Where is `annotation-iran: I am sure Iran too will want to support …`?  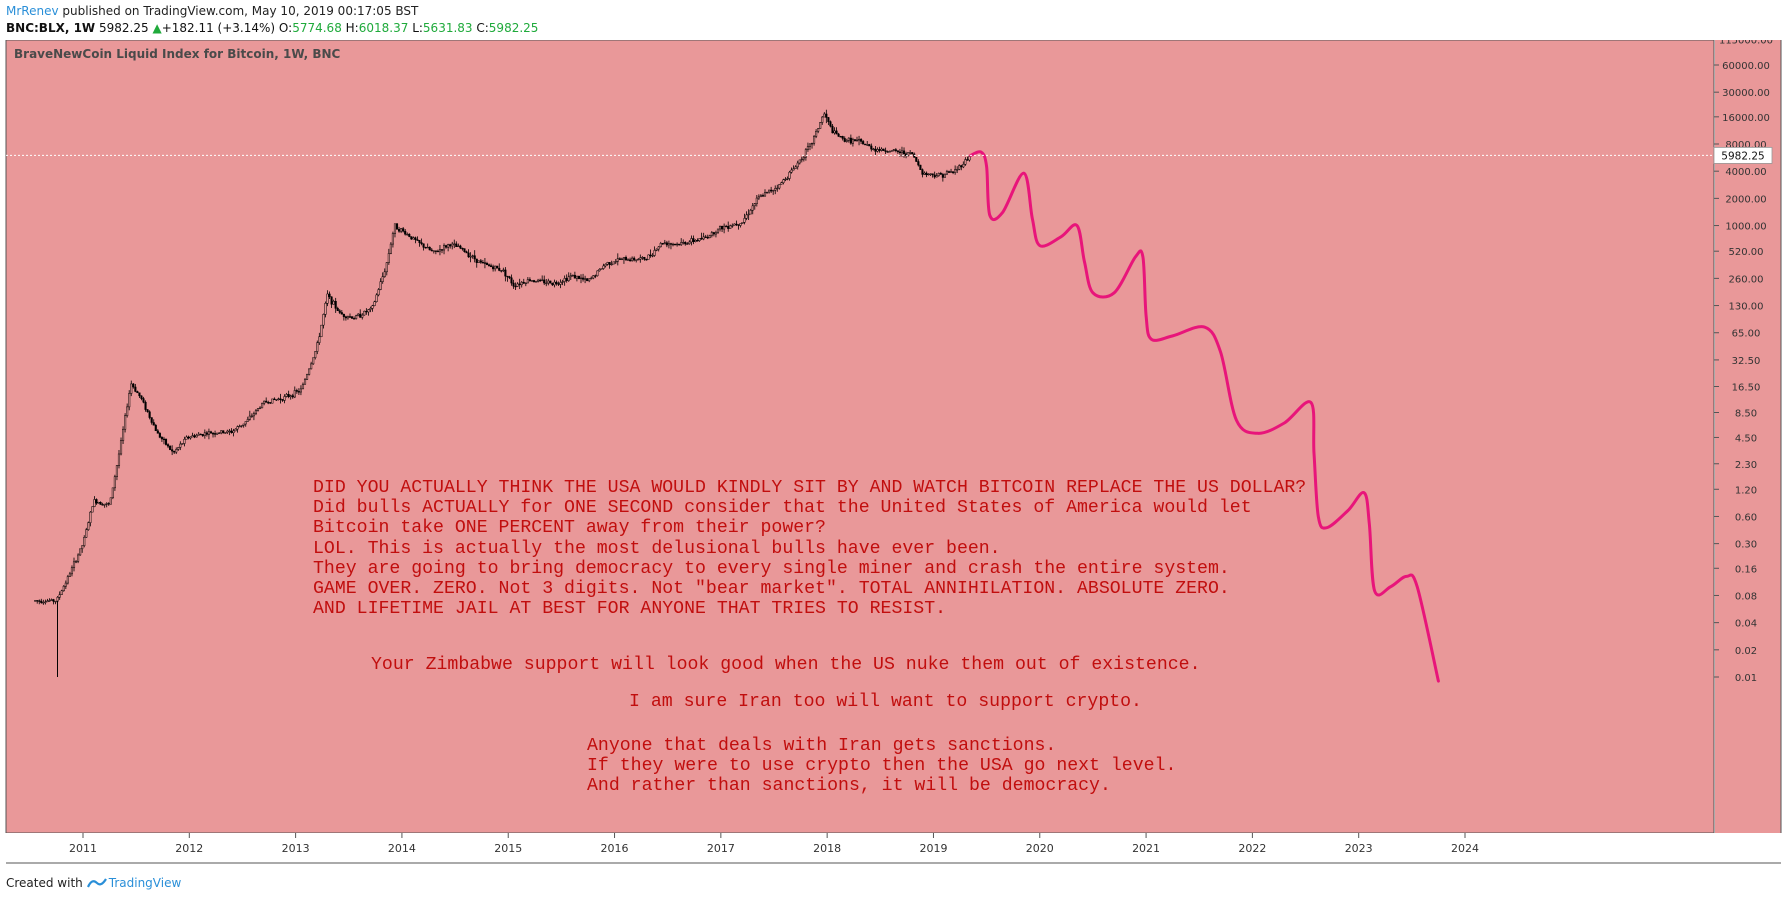 annotation-iran: I am sure Iran too will want to support … is located at coordinates (885, 702).